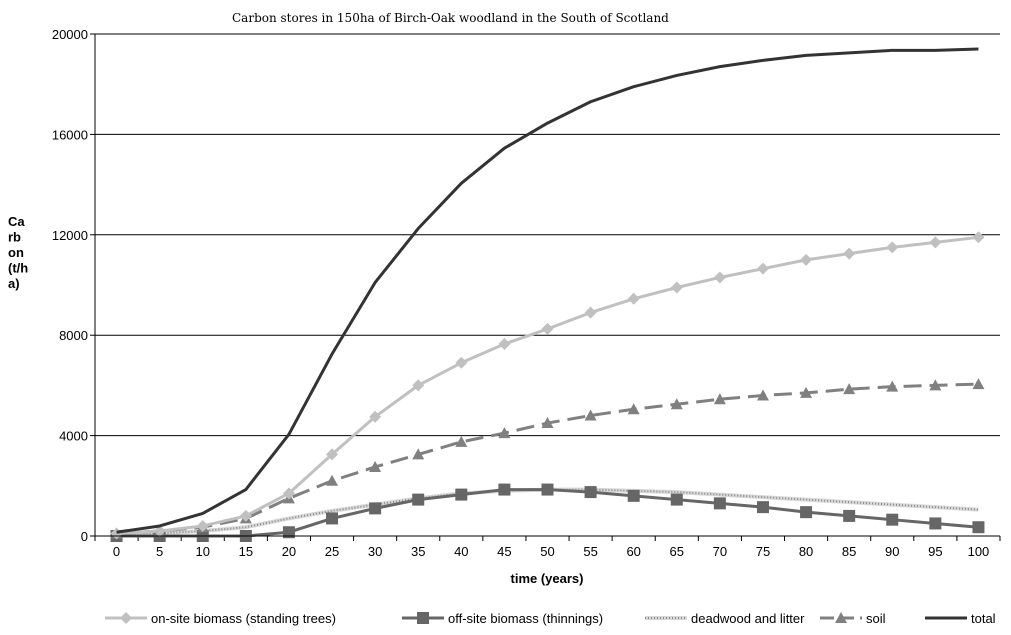 The width and height of the screenshot is (1011, 635). What do you see at coordinates (979, 551) in the screenshot?
I see `x-tick-label-100: 100` at bounding box center [979, 551].